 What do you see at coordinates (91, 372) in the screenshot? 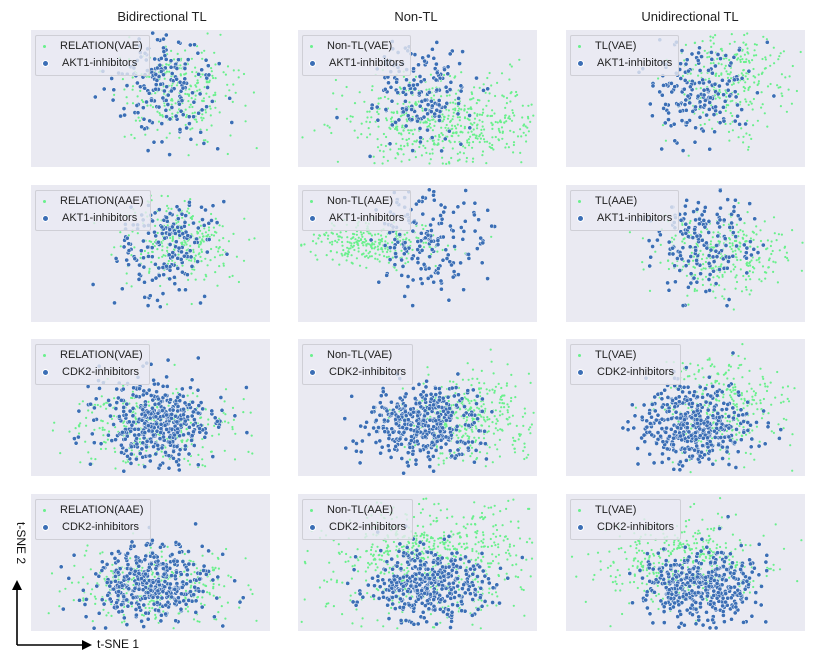
I see `legend-entry: CDK2-inhibitors` at bounding box center [91, 372].